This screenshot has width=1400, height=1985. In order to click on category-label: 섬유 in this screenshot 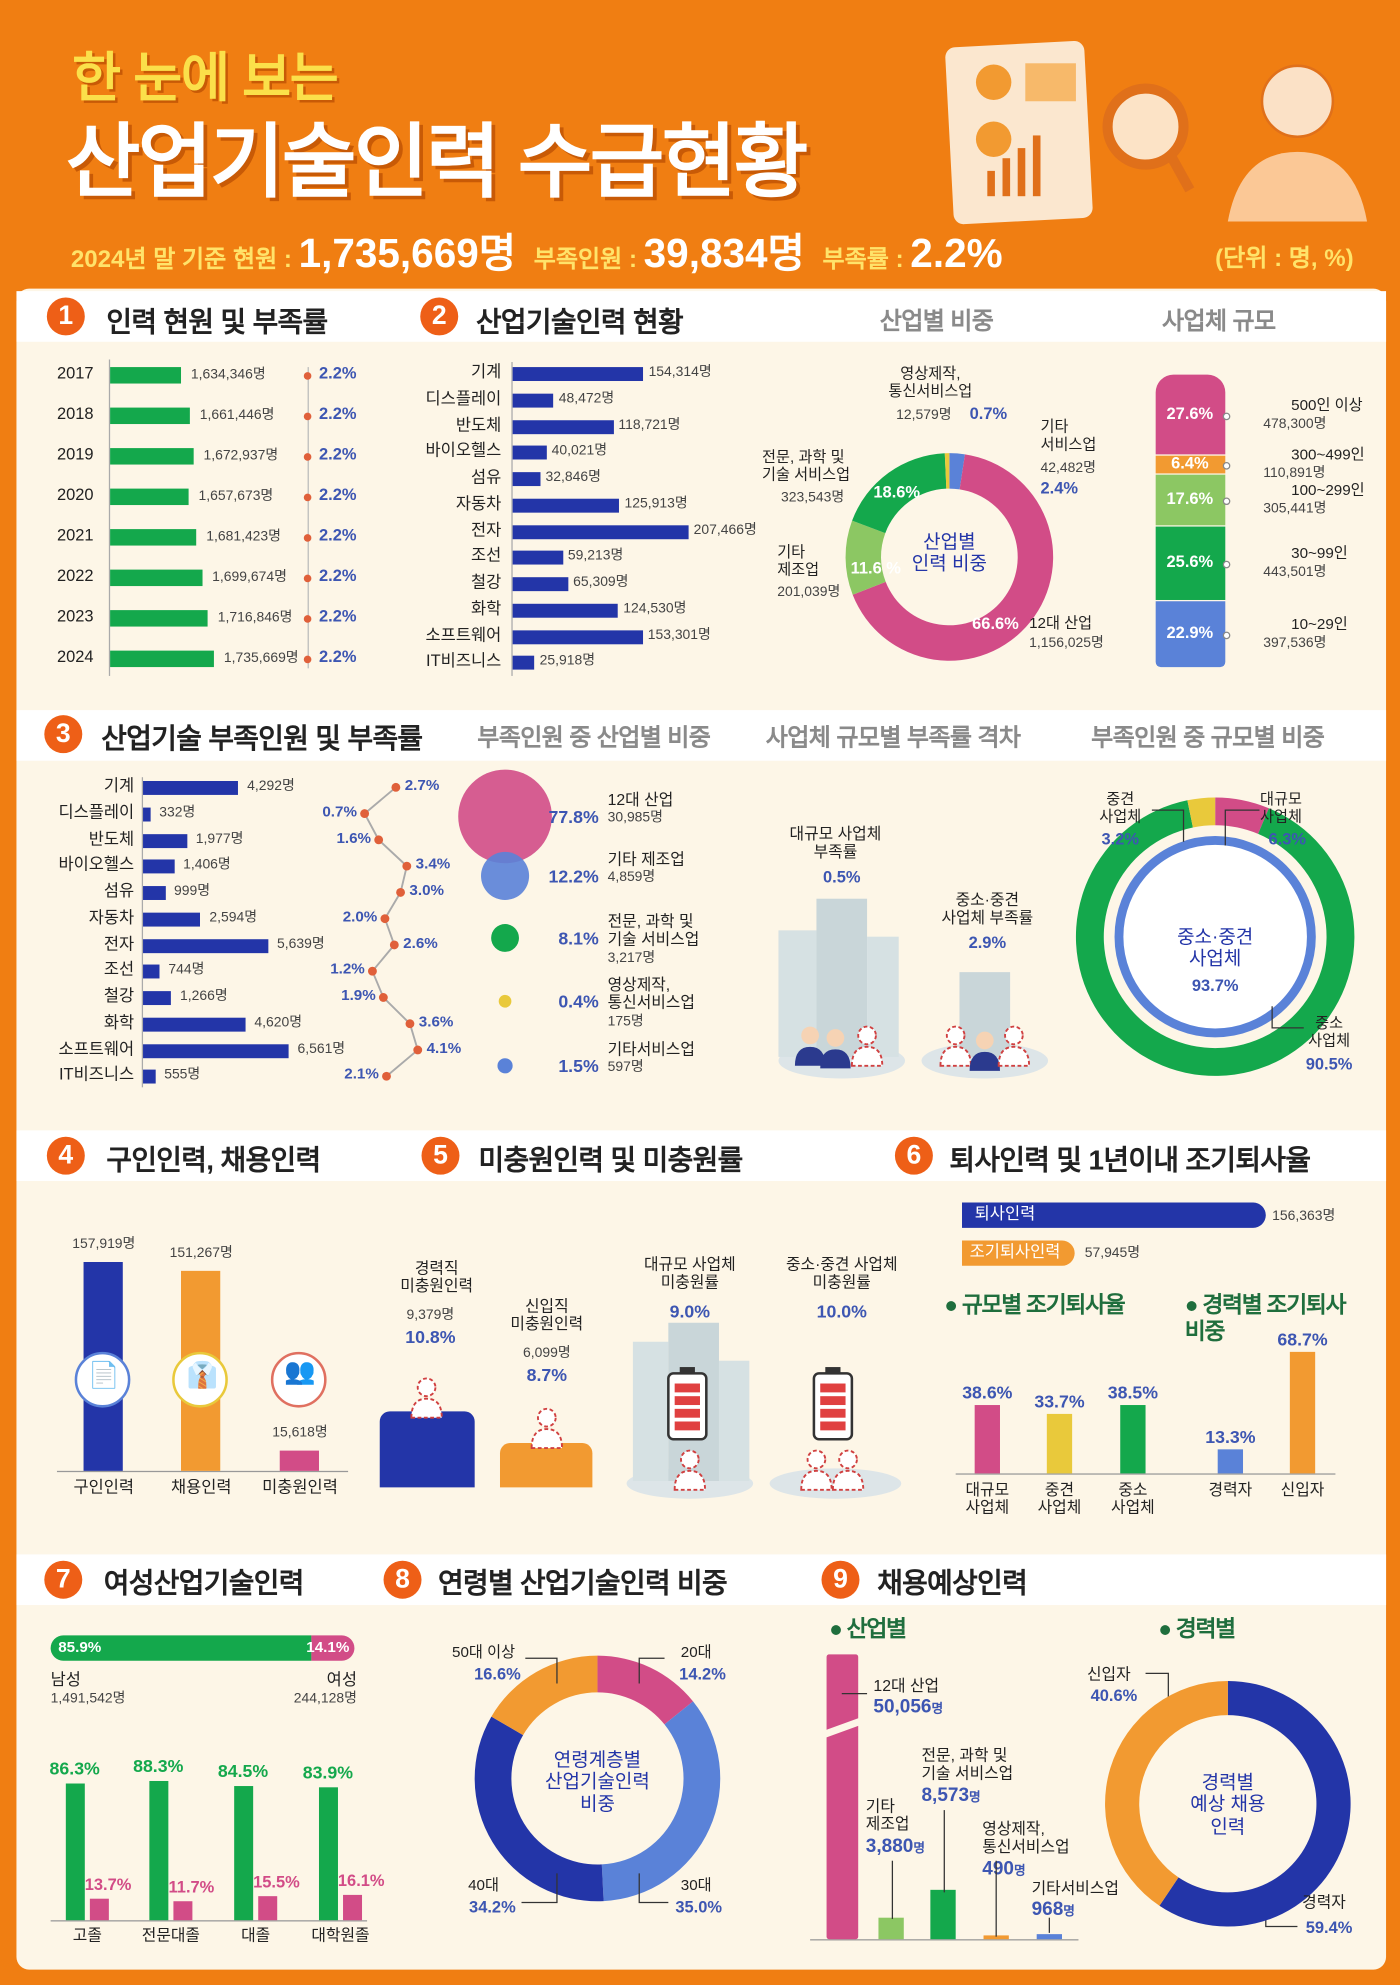, I will do `click(486, 477)`.